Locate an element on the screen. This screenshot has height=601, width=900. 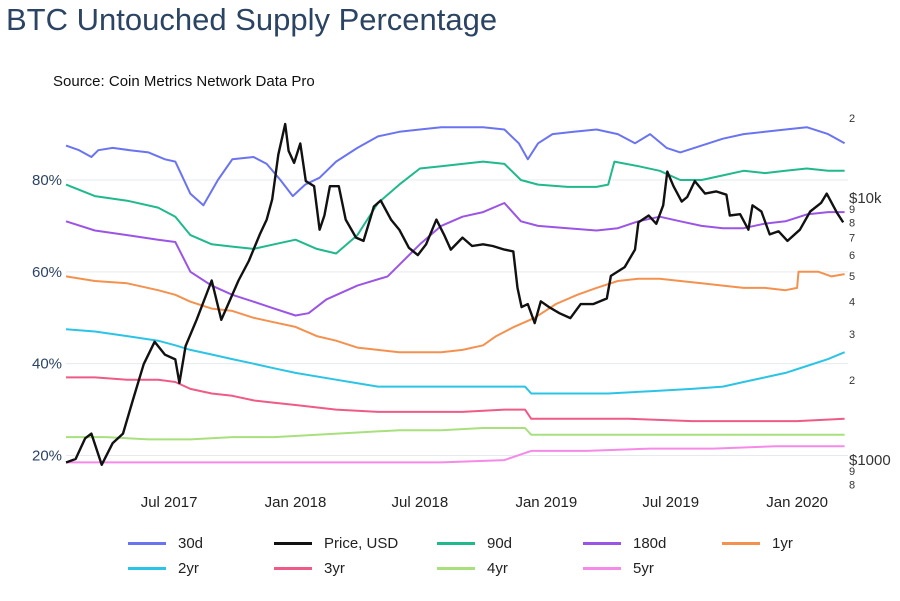
y-right-tick-label: 5 is located at coordinates (852, 277).